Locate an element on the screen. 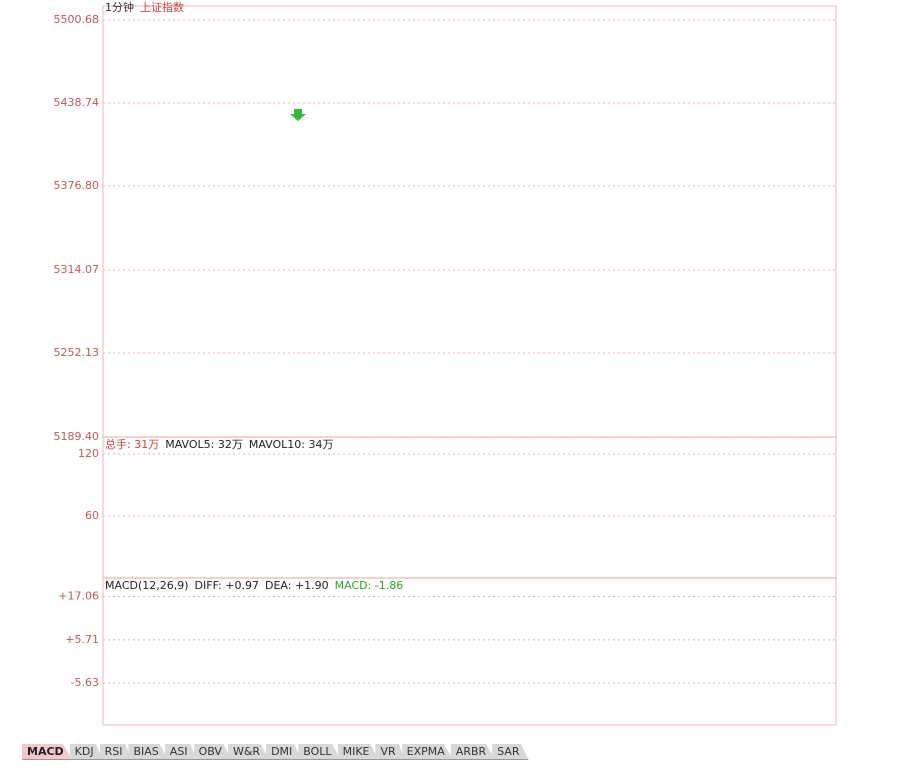 Image resolution: width=905 pixels, height=784 pixels. indicator-tab: ASI is located at coordinates (180, 752).